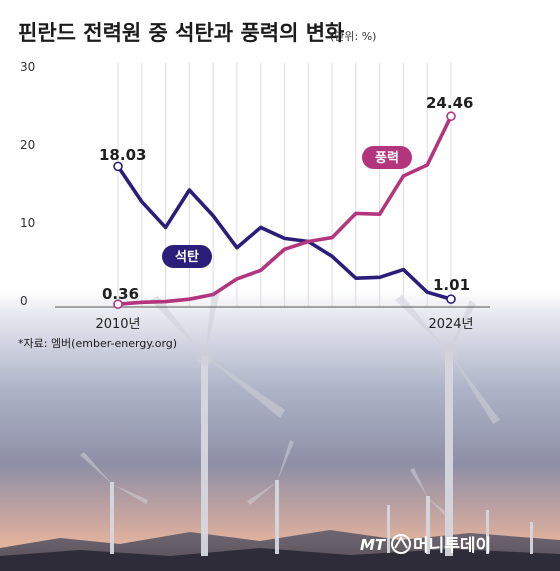  What do you see at coordinates (118, 166) in the screenshot?
I see `coal-start-point` at bounding box center [118, 166].